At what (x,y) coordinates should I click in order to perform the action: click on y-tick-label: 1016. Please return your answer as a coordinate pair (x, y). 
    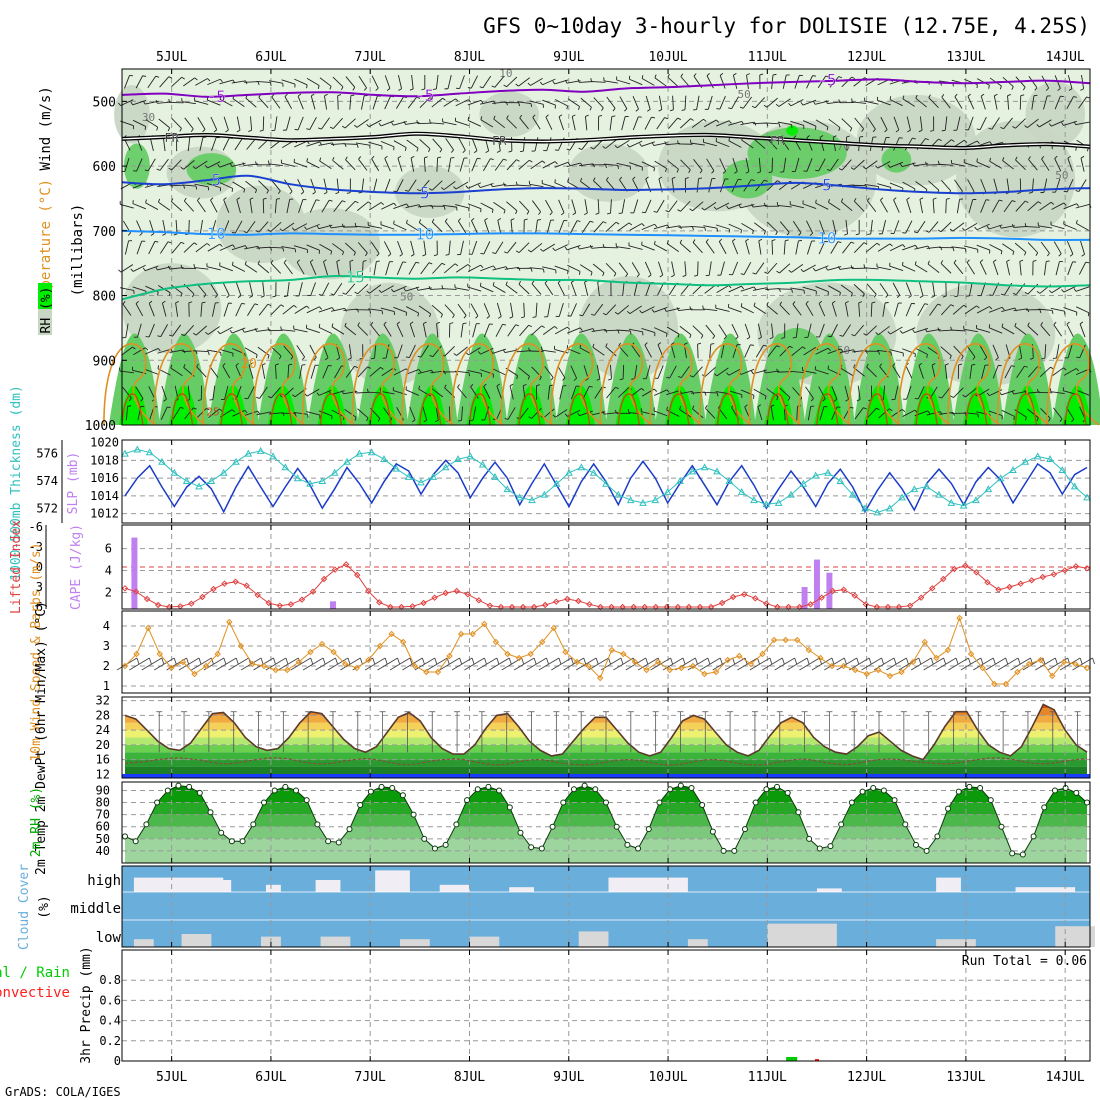
    Looking at the image, I should click on (104, 478).